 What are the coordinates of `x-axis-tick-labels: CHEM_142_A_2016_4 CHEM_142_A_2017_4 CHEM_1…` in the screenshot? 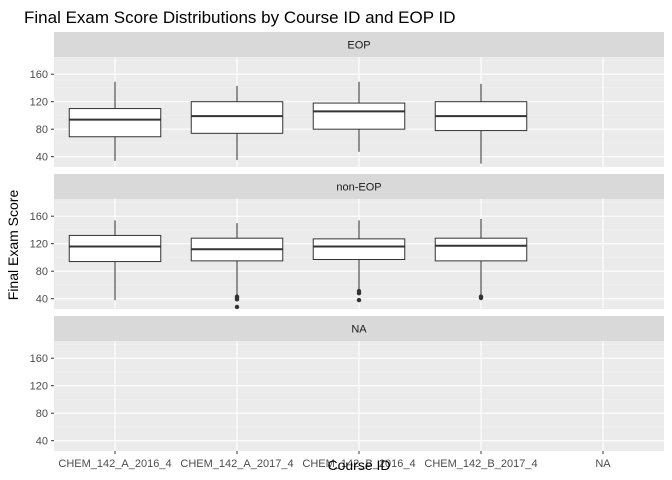 It's located at (334, 464).